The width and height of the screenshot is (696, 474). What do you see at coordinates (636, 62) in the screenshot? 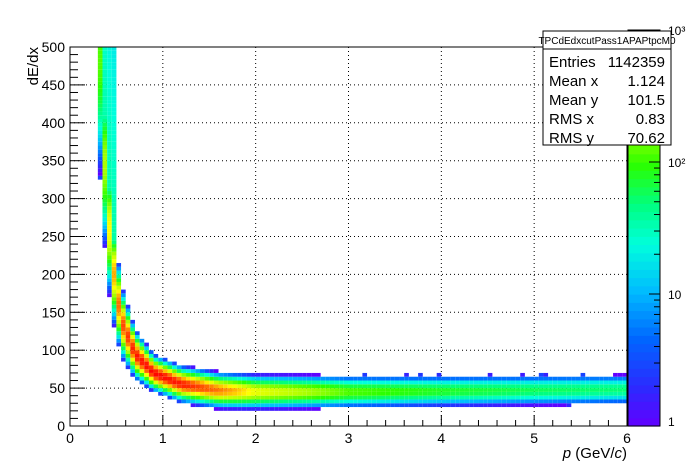
I see `stats-row-value: 1142359` at bounding box center [636, 62].